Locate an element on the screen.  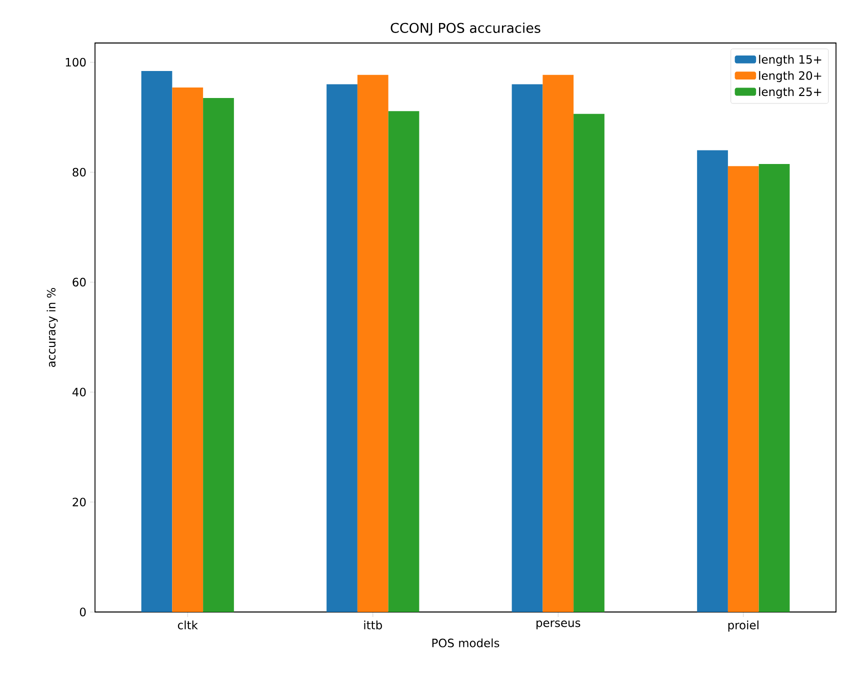
y-tick-label: 100 is located at coordinates (76, 62).